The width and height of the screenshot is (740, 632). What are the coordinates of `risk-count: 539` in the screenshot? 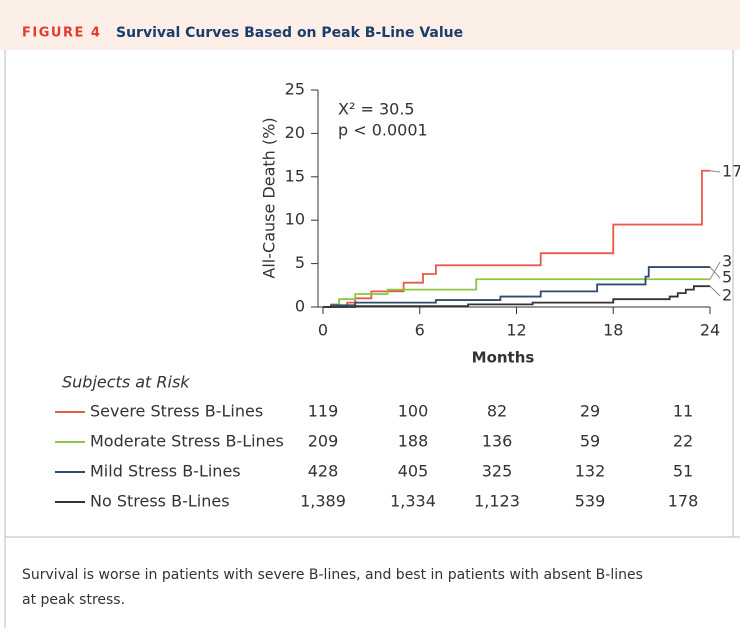 It's located at (590, 501).